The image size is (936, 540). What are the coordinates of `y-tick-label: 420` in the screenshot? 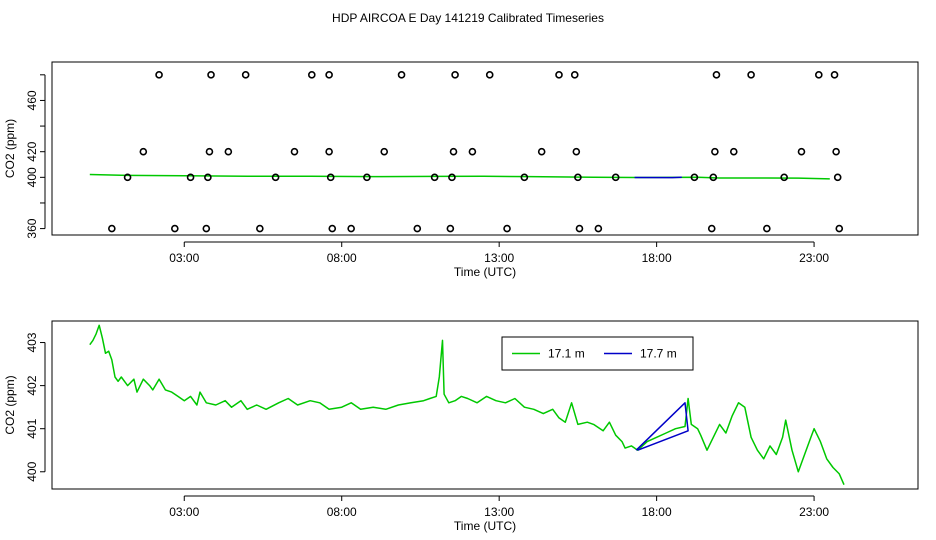 It's located at (32, 151).